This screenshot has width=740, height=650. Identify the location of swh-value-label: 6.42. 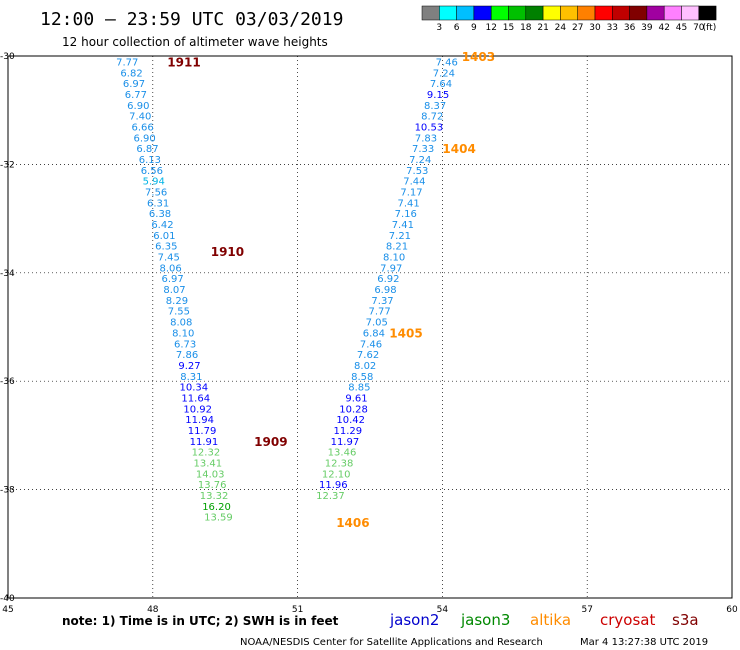
(162, 225).